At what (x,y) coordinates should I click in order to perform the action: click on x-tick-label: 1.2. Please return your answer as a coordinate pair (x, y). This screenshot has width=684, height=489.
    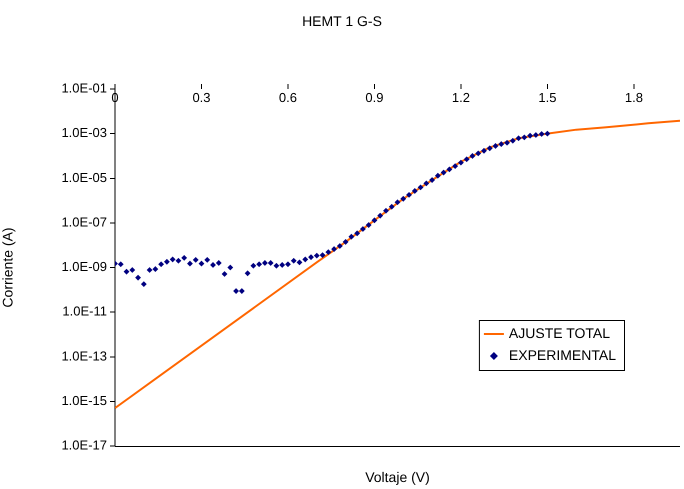
    Looking at the image, I should click on (461, 98).